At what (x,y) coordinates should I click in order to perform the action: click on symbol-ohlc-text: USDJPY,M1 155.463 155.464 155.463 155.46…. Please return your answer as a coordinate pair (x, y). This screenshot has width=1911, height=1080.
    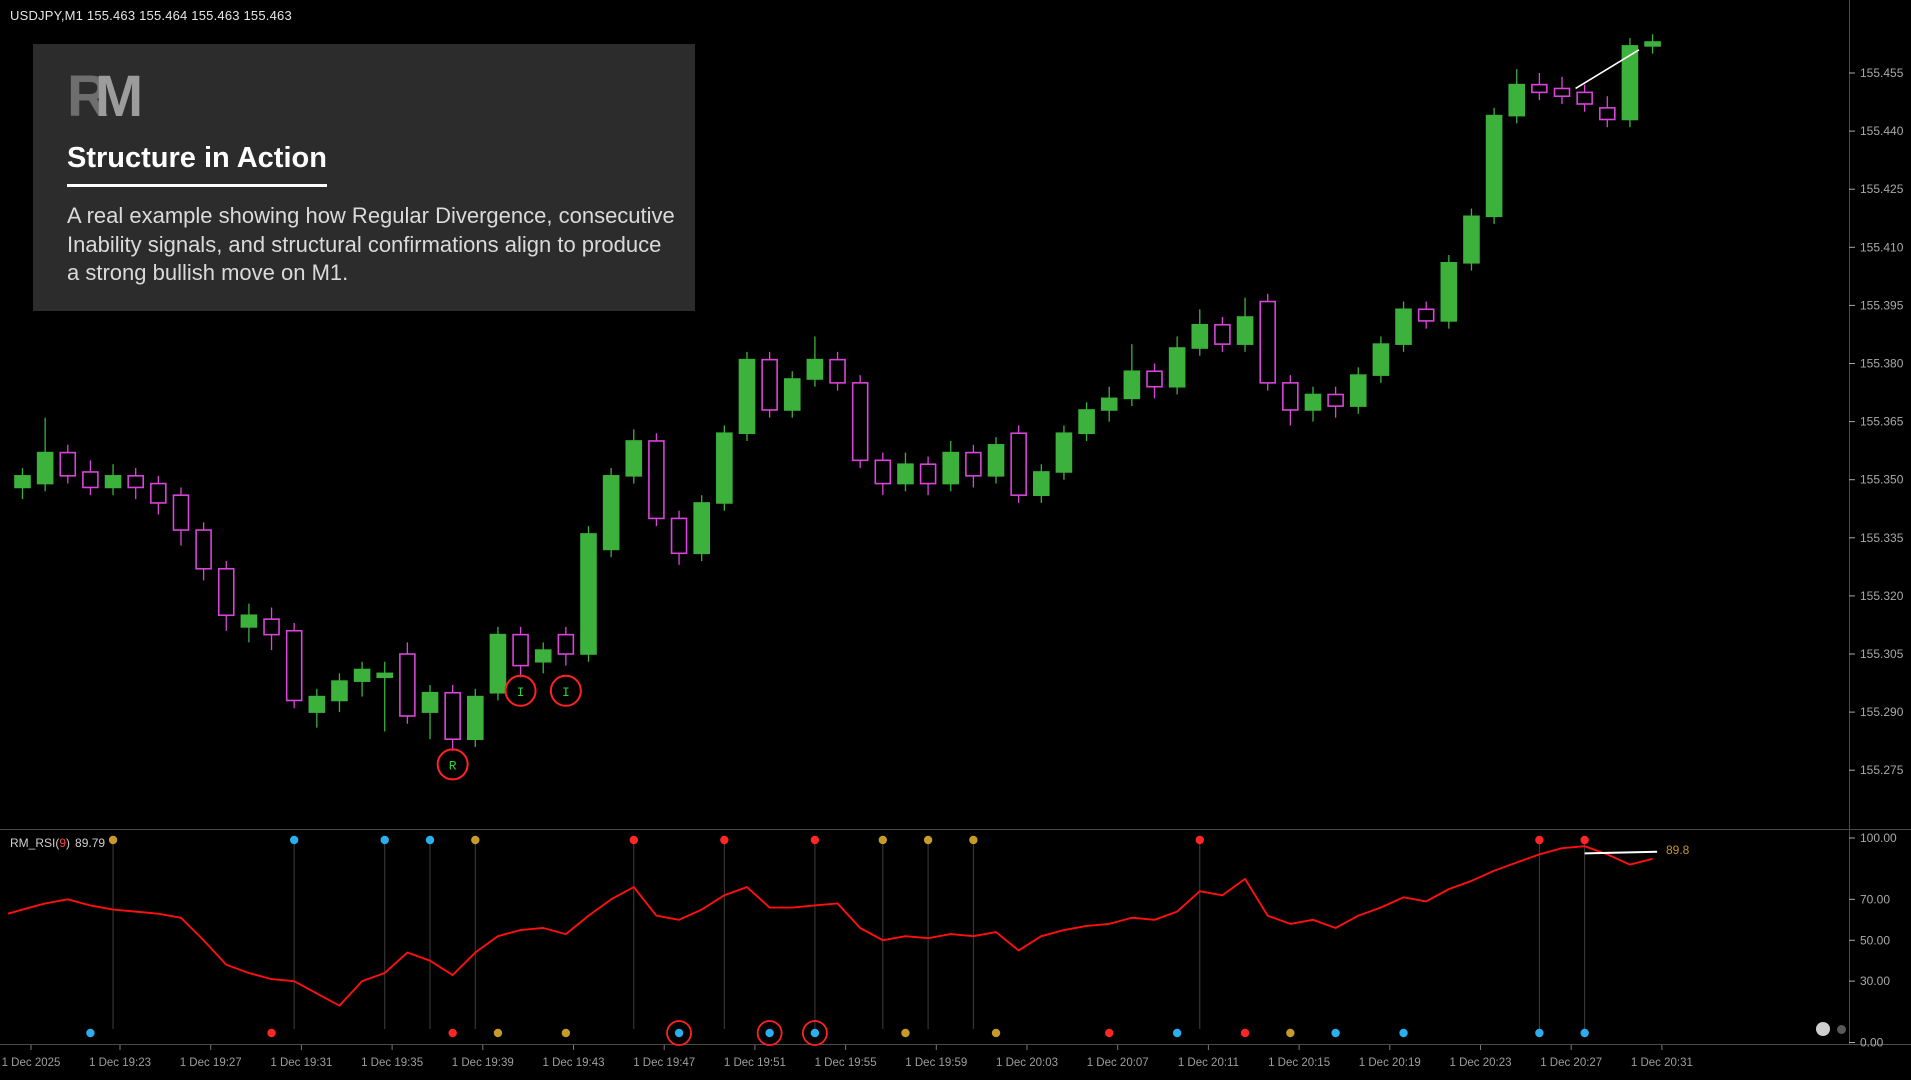
    Looking at the image, I should click on (151, 15).